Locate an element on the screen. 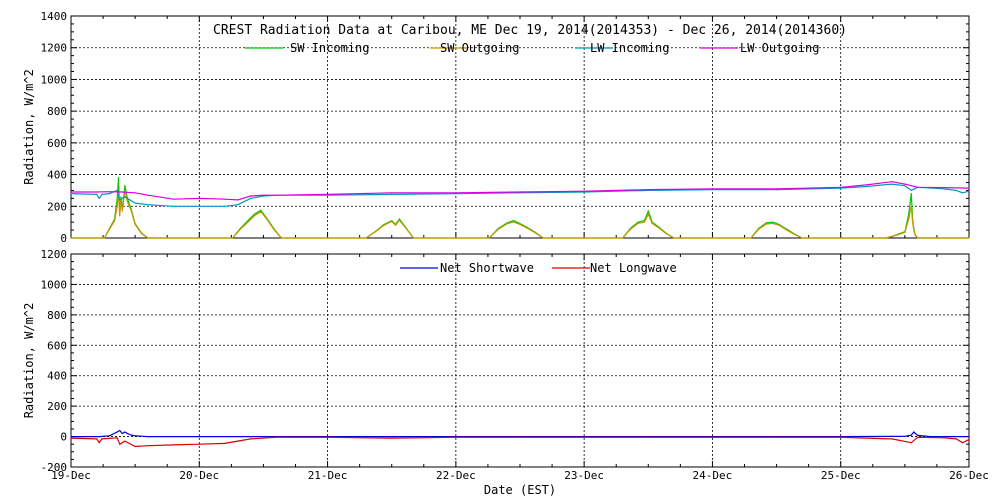 This screenshot has width=1000, height=500. x-tick-label: 24-Dec is located at coordinates (713, 475).